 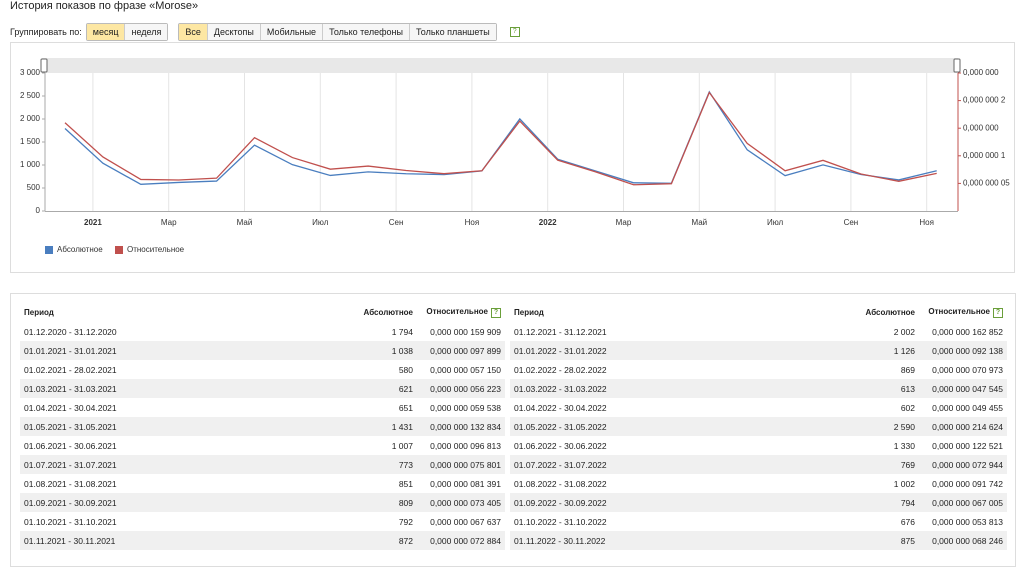 I want to click on group-button: неделя, so click(x=146, y=32).